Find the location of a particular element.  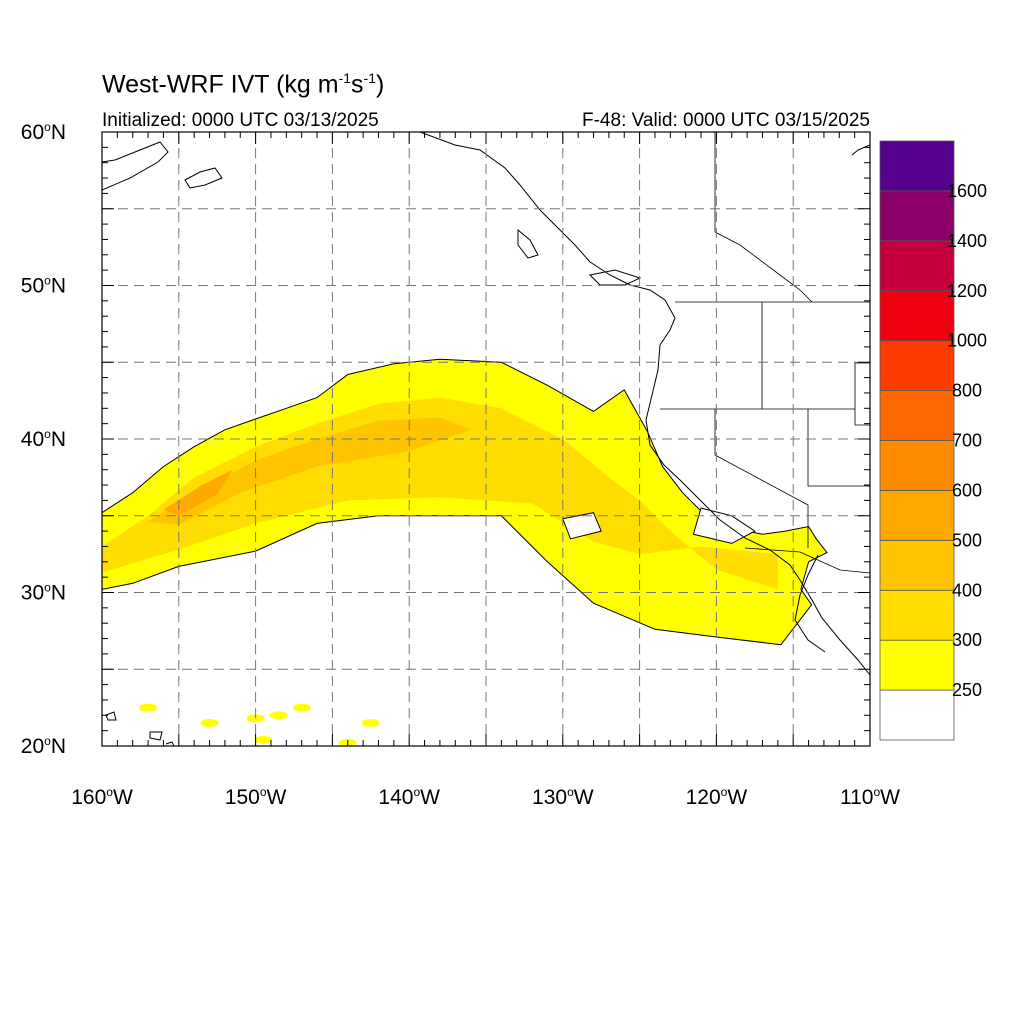

lat-label: 60oN is located at coordinates (43, 132).